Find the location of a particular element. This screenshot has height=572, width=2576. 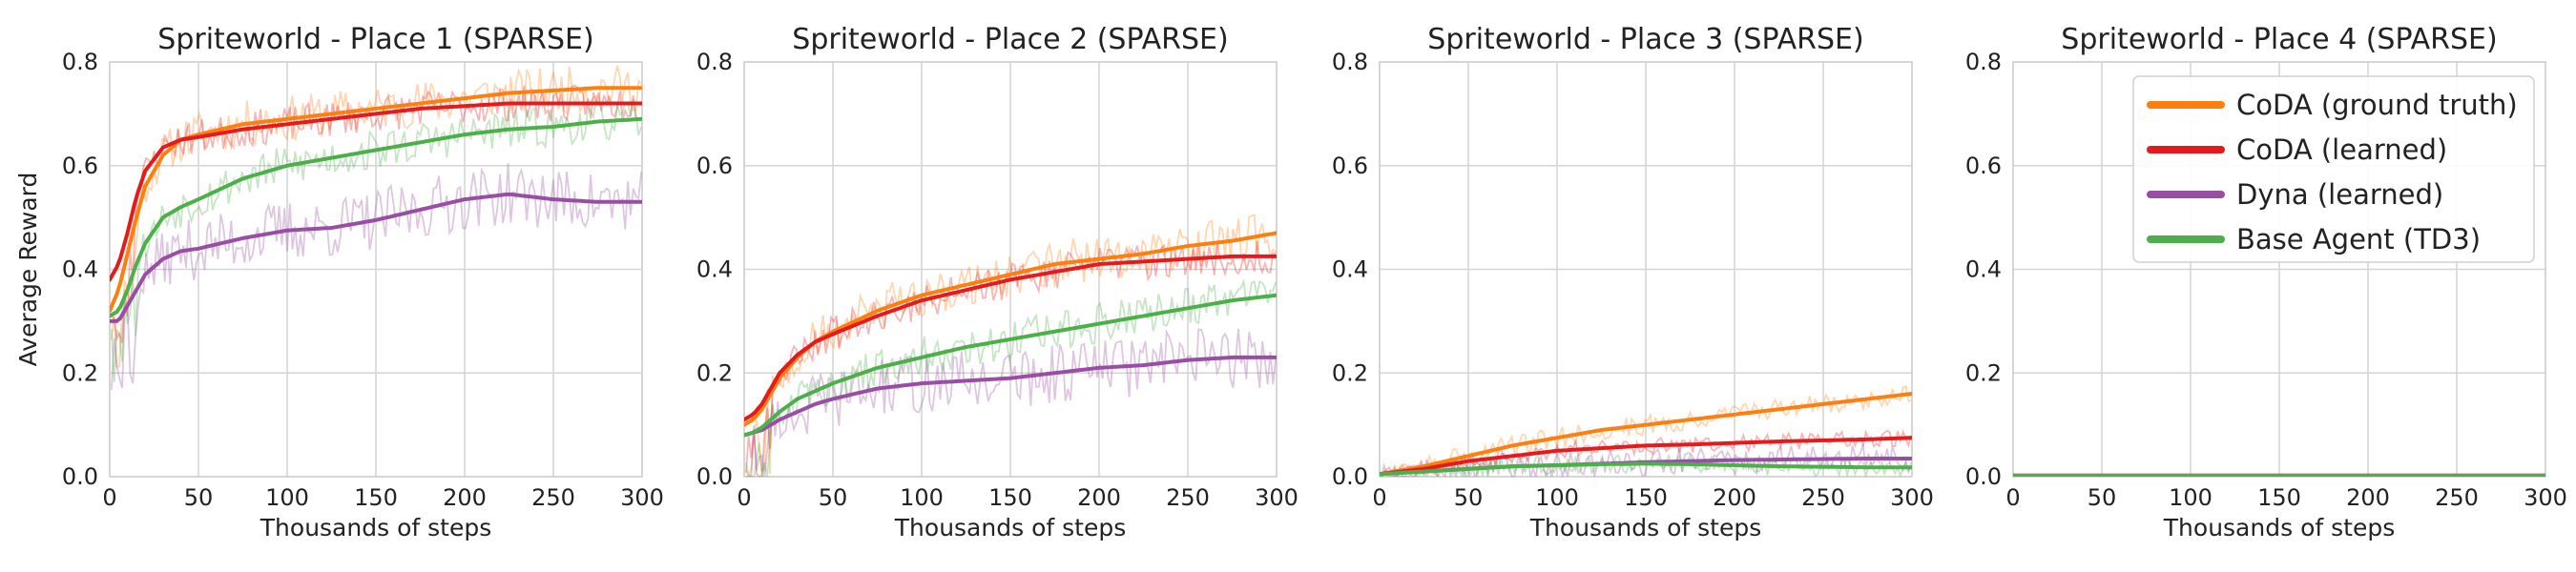

chart-title: Spriteworld - Place 3 (SPARSE) is located at coordinates (1645, 39).